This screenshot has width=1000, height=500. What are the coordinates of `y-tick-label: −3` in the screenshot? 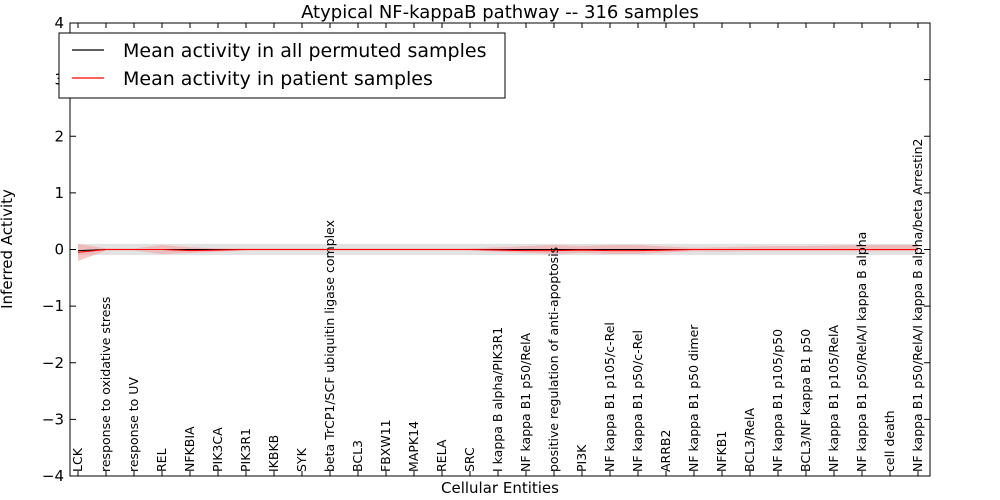 It's located at (53, 419).